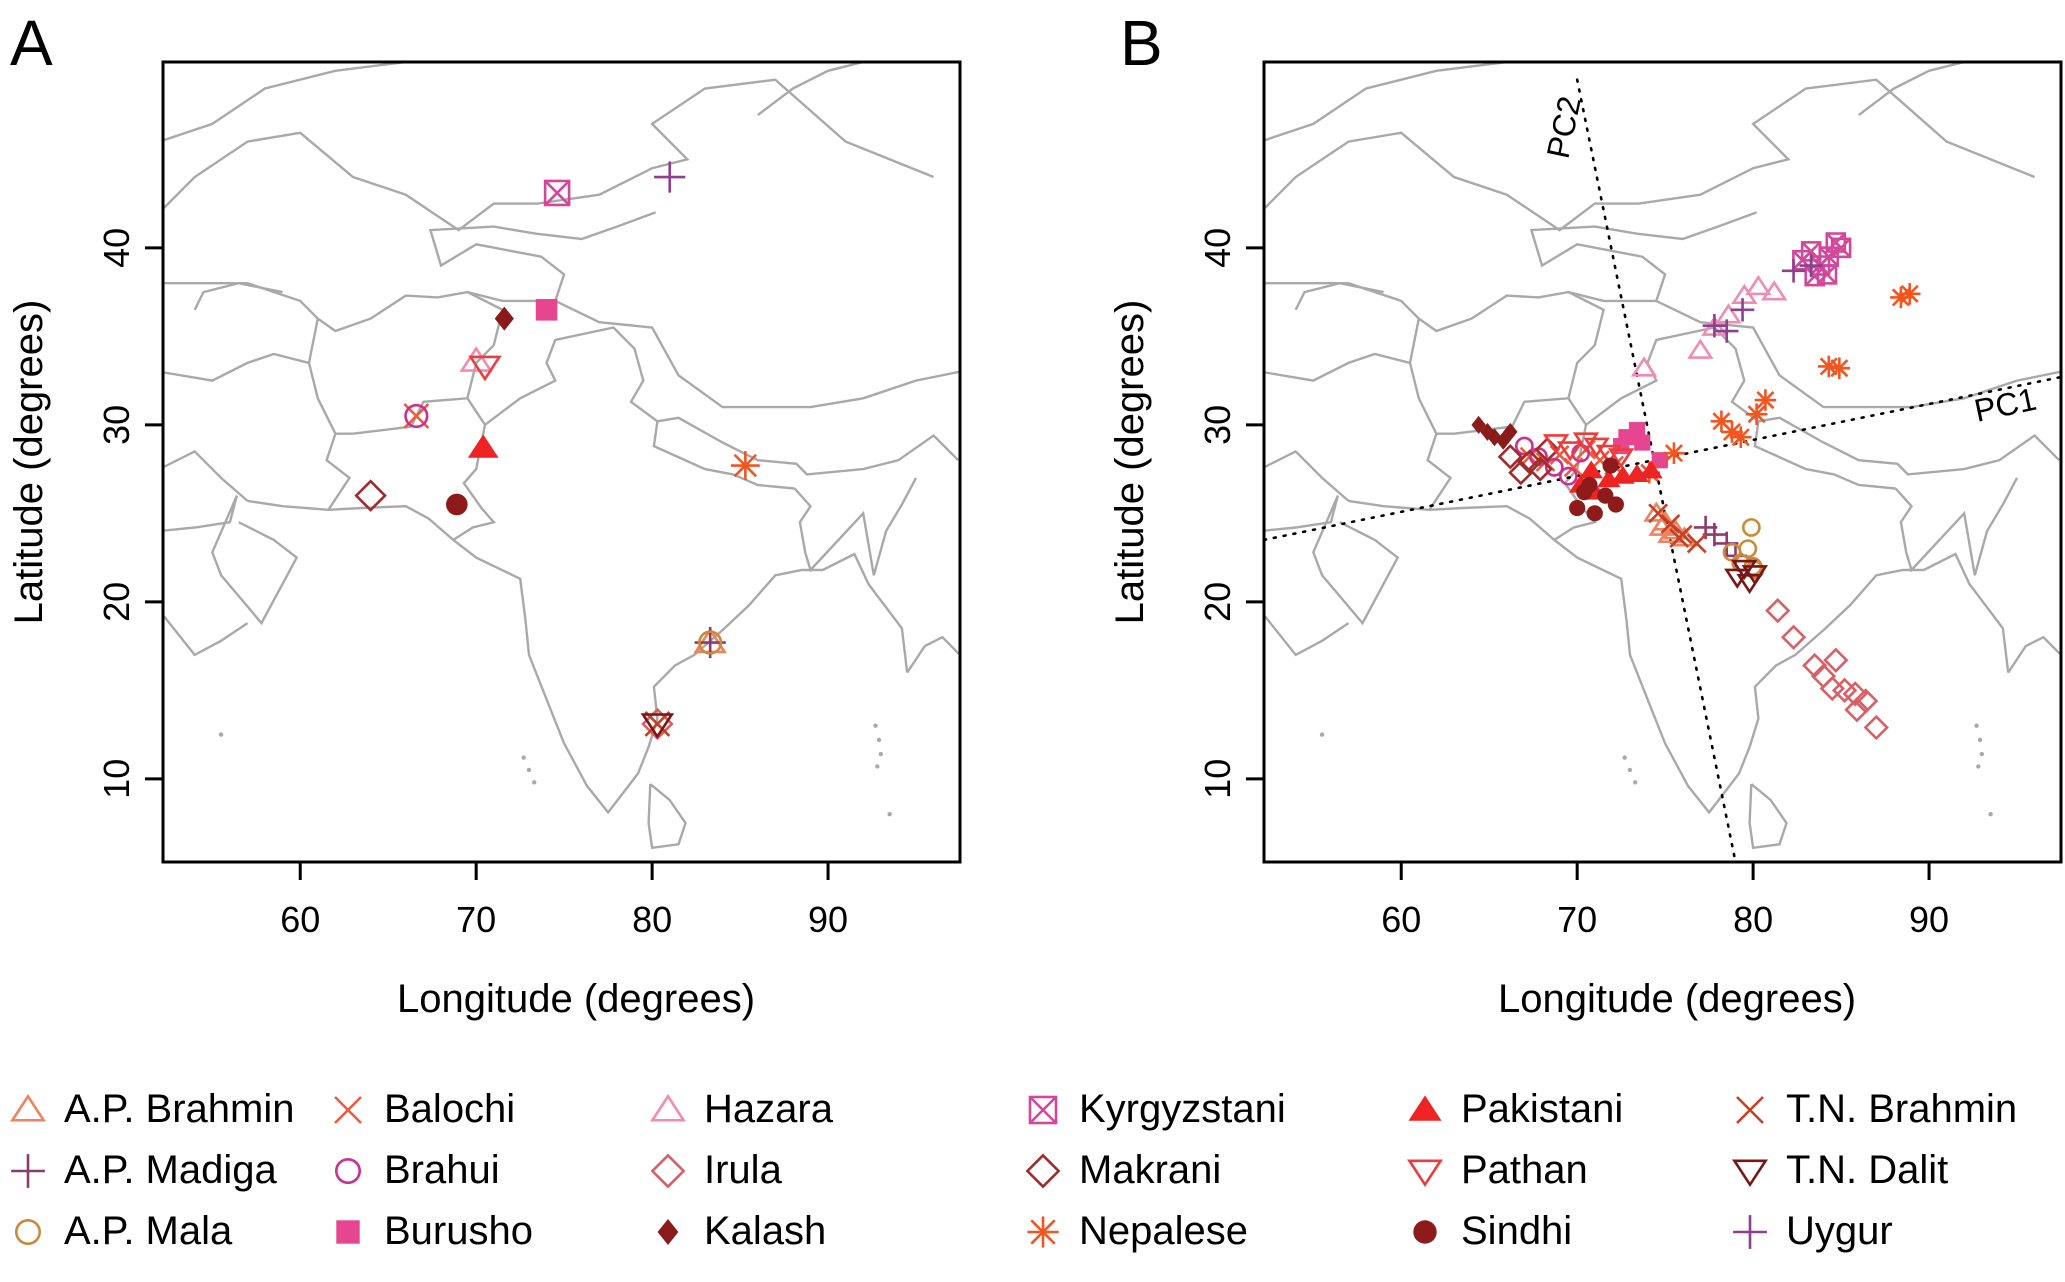 The width and height of the screenshot is (2065, 1282). What do you see at coordinates (741, 1231) in the screenshot?
I see `legend-item-kalash: Kalash` at bounding box center [741, 1231].